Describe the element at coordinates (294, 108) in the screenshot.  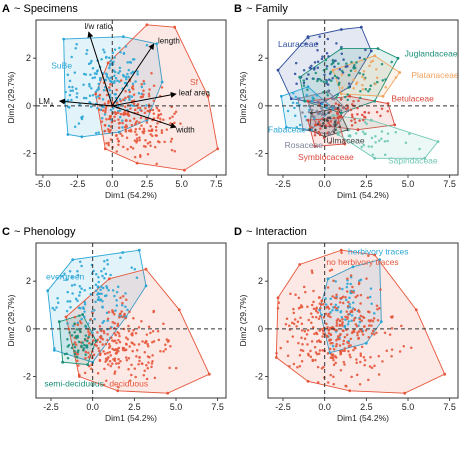
I see `point-fabaceae` at that location.